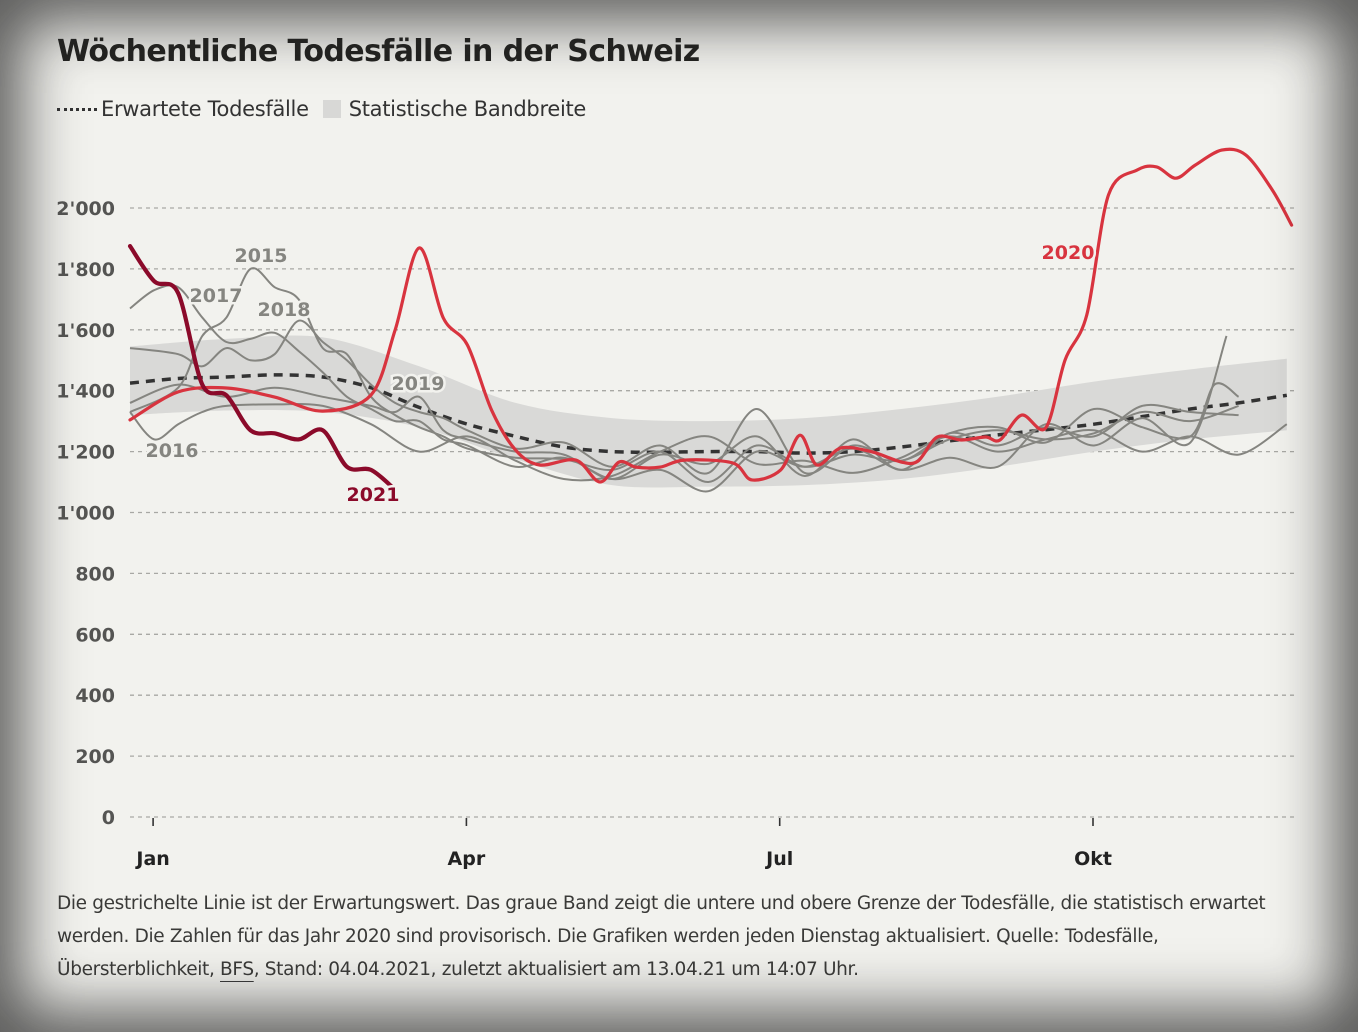  Describe the element at coordinates (708, 442) in the screenshot. I see `series-line-2016` at that location.